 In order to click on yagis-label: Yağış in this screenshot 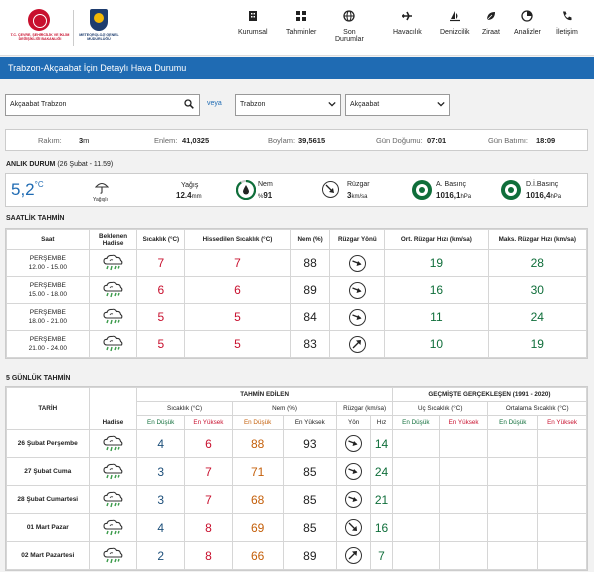, I will do `click(190, 185)`.